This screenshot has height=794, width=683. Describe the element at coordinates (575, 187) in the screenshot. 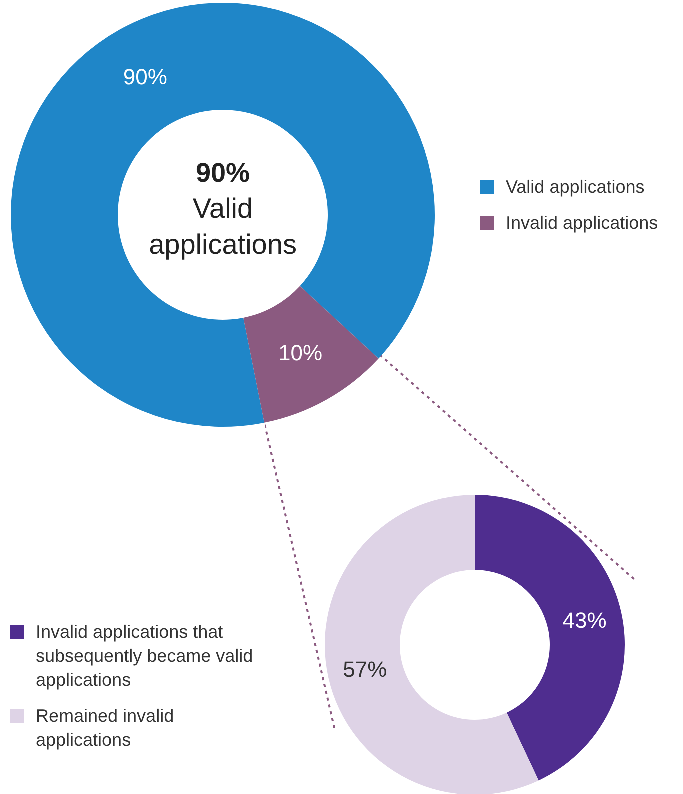

I see `legend-label: Valid applications` at that location.